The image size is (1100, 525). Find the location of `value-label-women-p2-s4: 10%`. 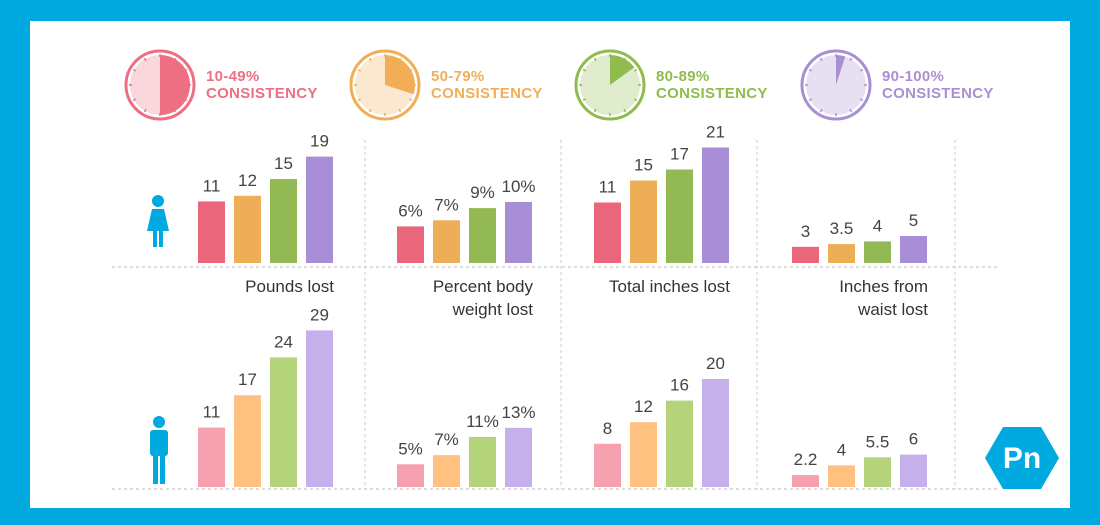

value-label-women-p2-s4: 10% is located at coordinates (518, 186).